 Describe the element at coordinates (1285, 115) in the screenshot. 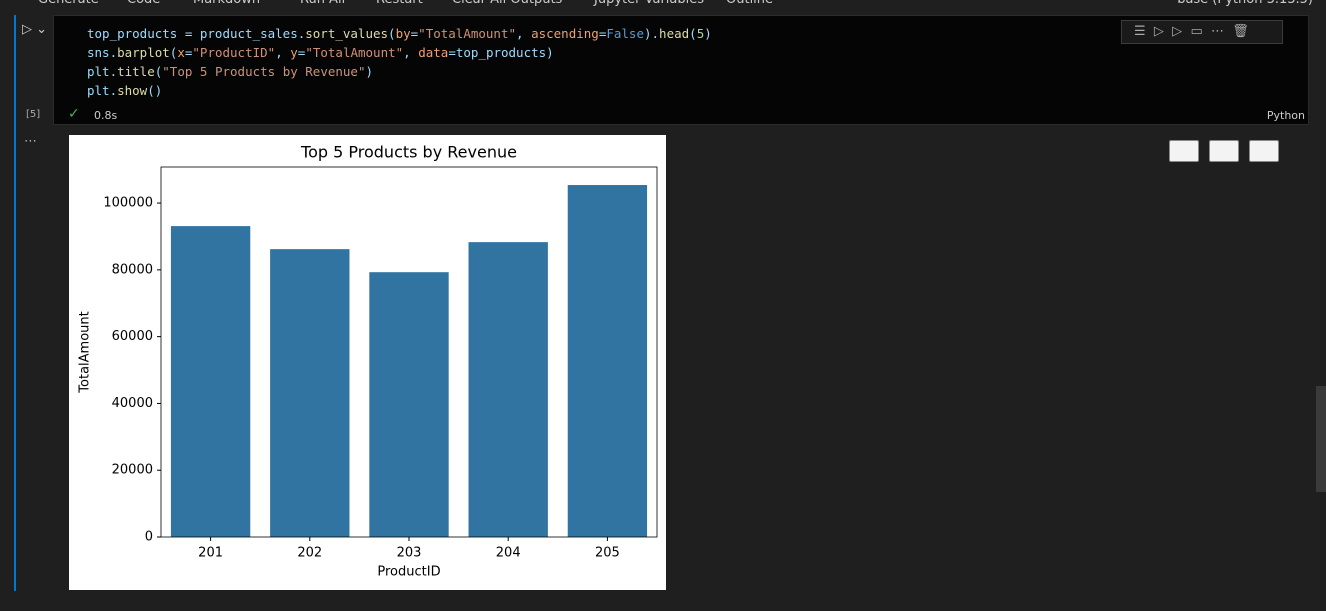

I see `cell-language: Python` at that location.